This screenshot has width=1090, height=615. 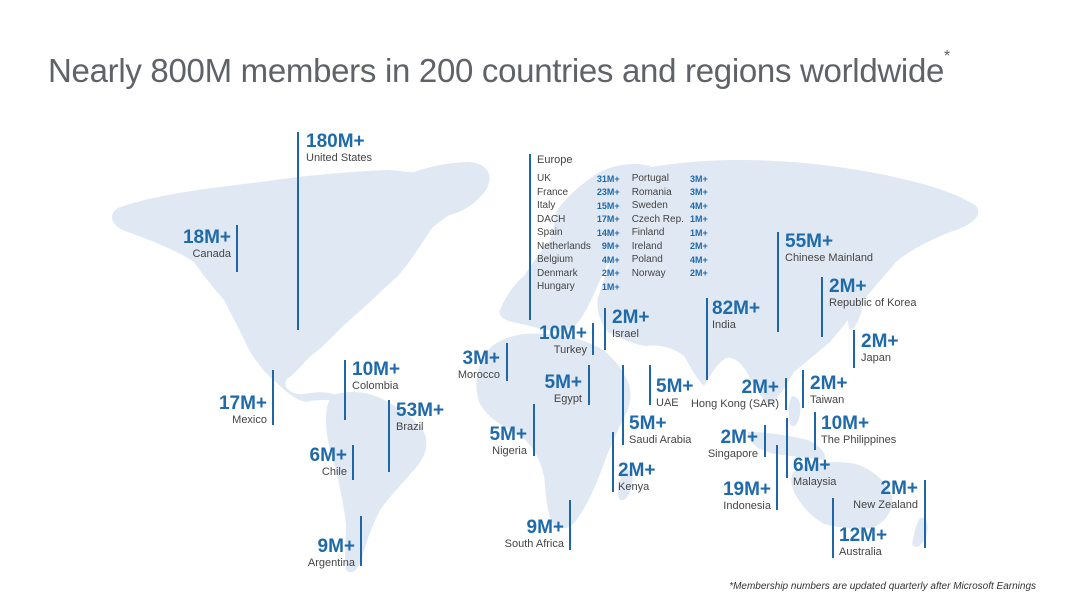 I want to click on europe-country-name: UK, so click(x=544, y=179).